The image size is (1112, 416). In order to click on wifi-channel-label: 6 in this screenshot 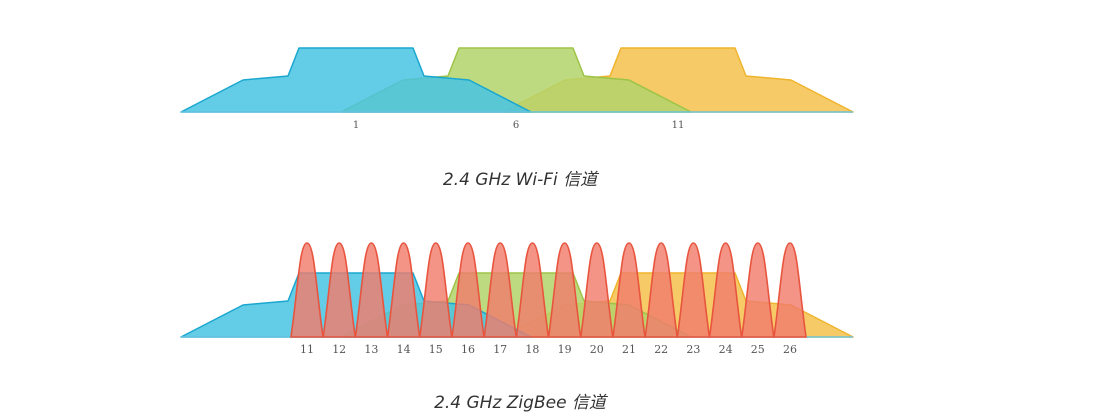, I will do `click(516, 125)`.